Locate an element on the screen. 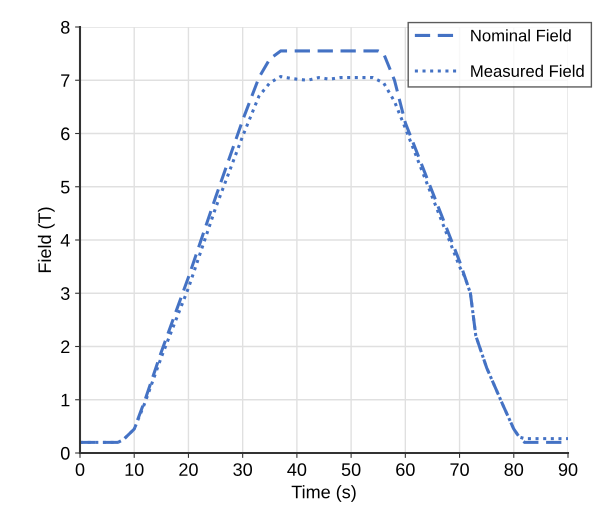 The height and width of the screenshot is (515, 603). y-tick-label: 8 is located at coordinates (65, 27).